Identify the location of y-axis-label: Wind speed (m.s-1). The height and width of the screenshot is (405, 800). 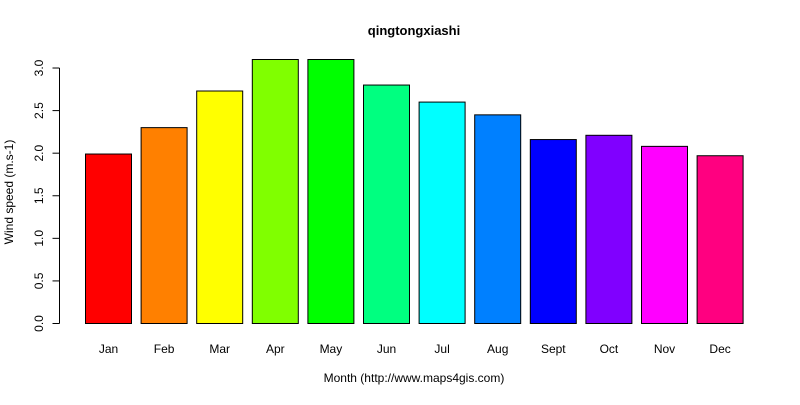
(9, 192).